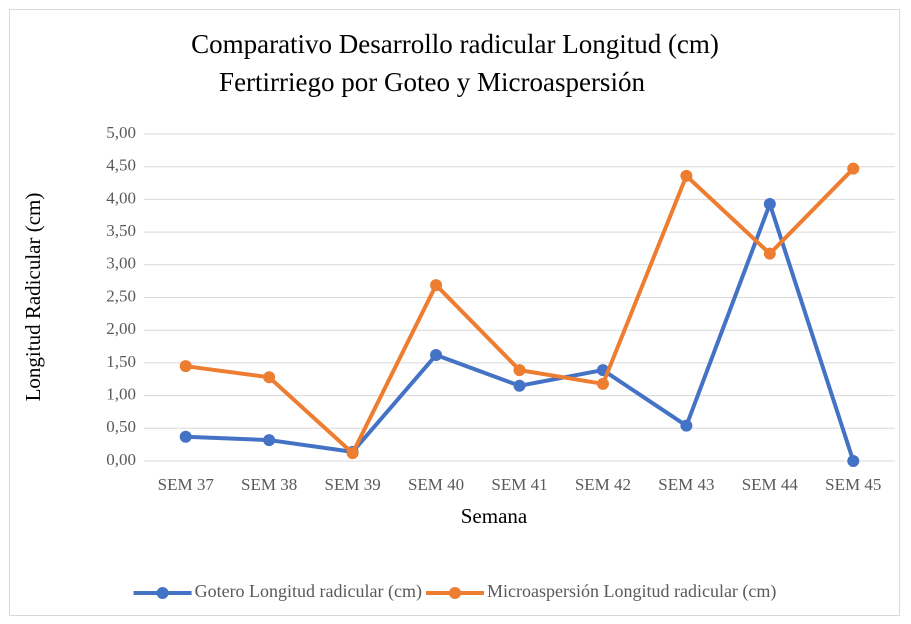 The image size is (911, 624). Describe the element at coordinates (436, 484) in the screenshot. I see `x-tick-label: SEM 40` at that location.